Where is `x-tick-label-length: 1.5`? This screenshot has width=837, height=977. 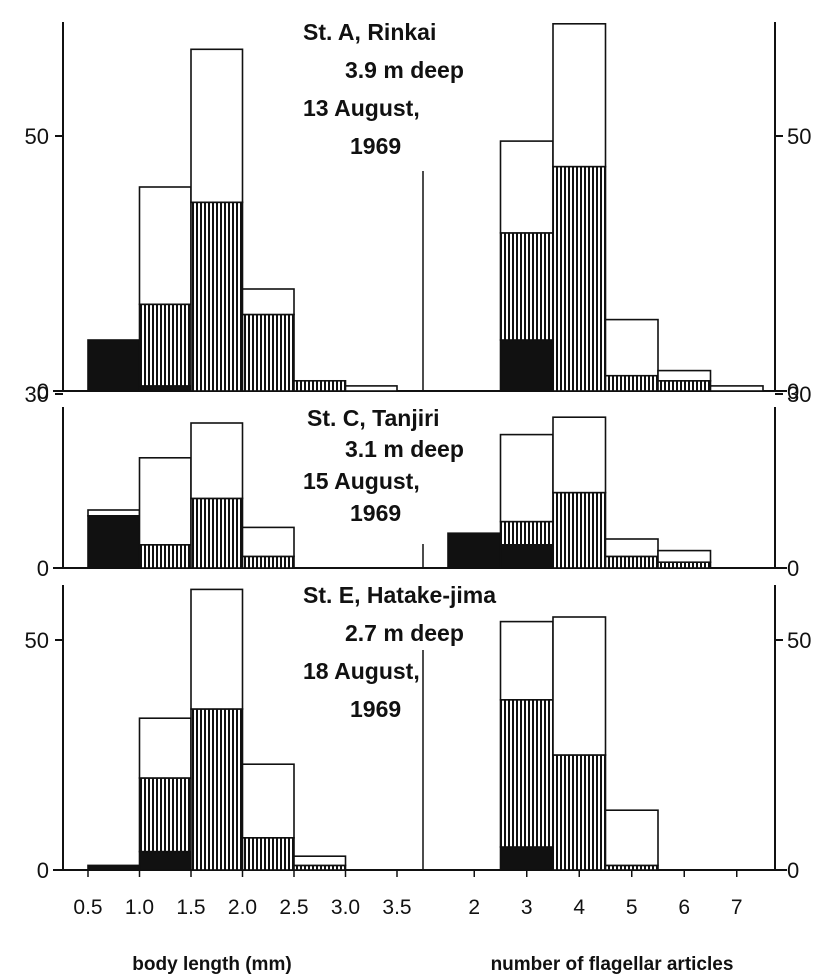 x-tick-label-length: 1.5 is located at coordinates (190, 907).